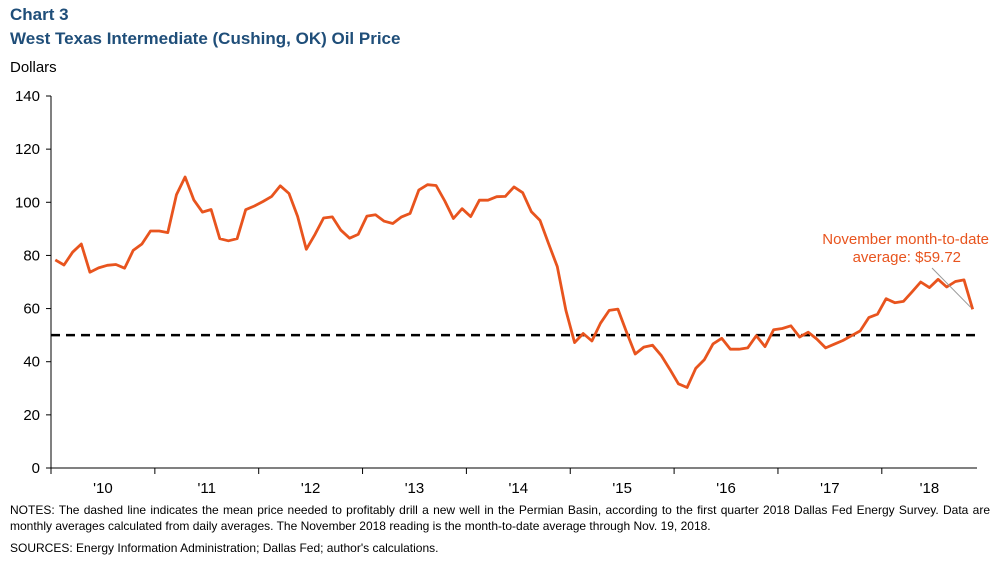 This screenshot has height=565, width=997. I want to click on y-tick-label: 60, so click(31, 309).